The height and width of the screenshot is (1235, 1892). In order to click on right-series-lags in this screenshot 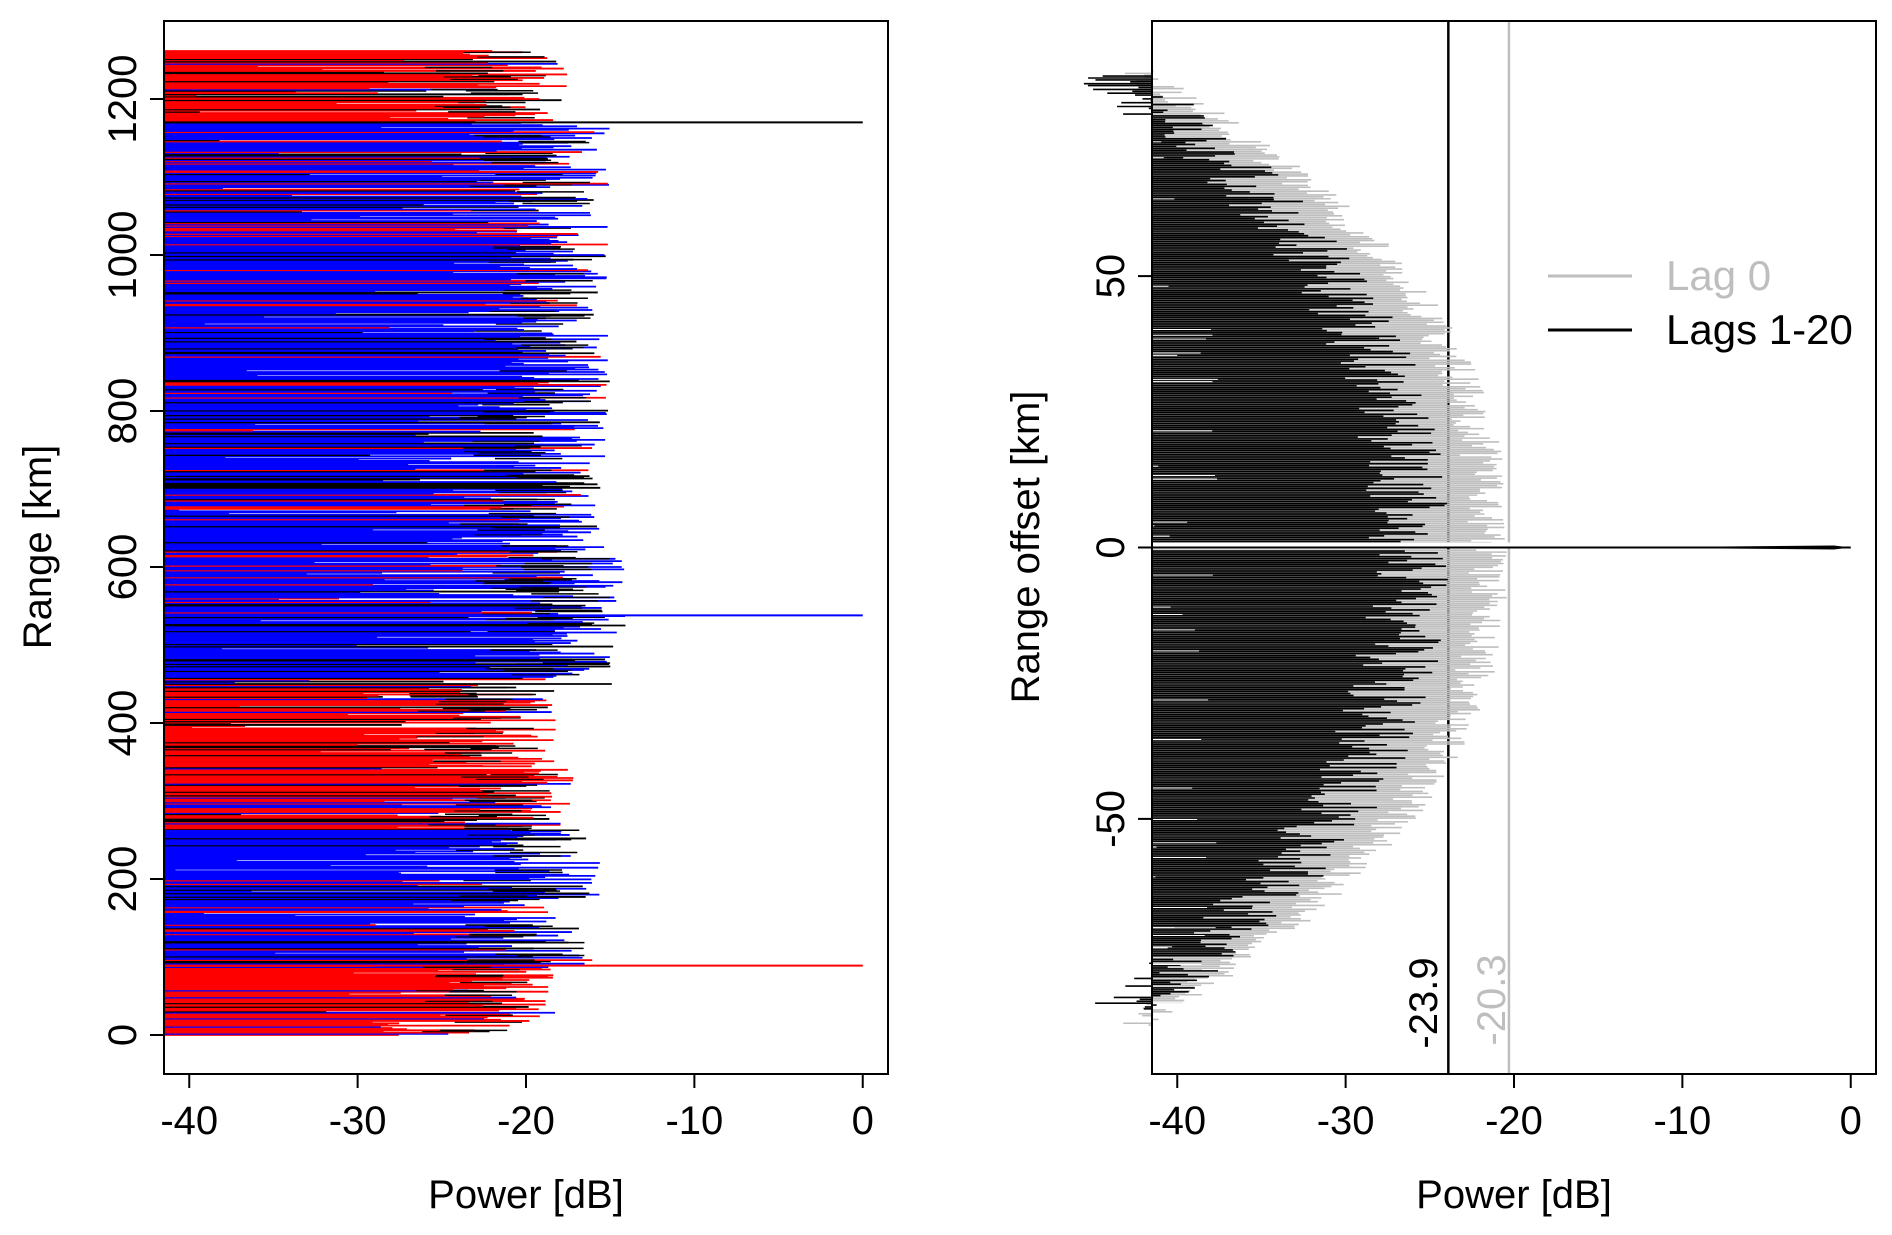, I will do `click(1265, 542)`.